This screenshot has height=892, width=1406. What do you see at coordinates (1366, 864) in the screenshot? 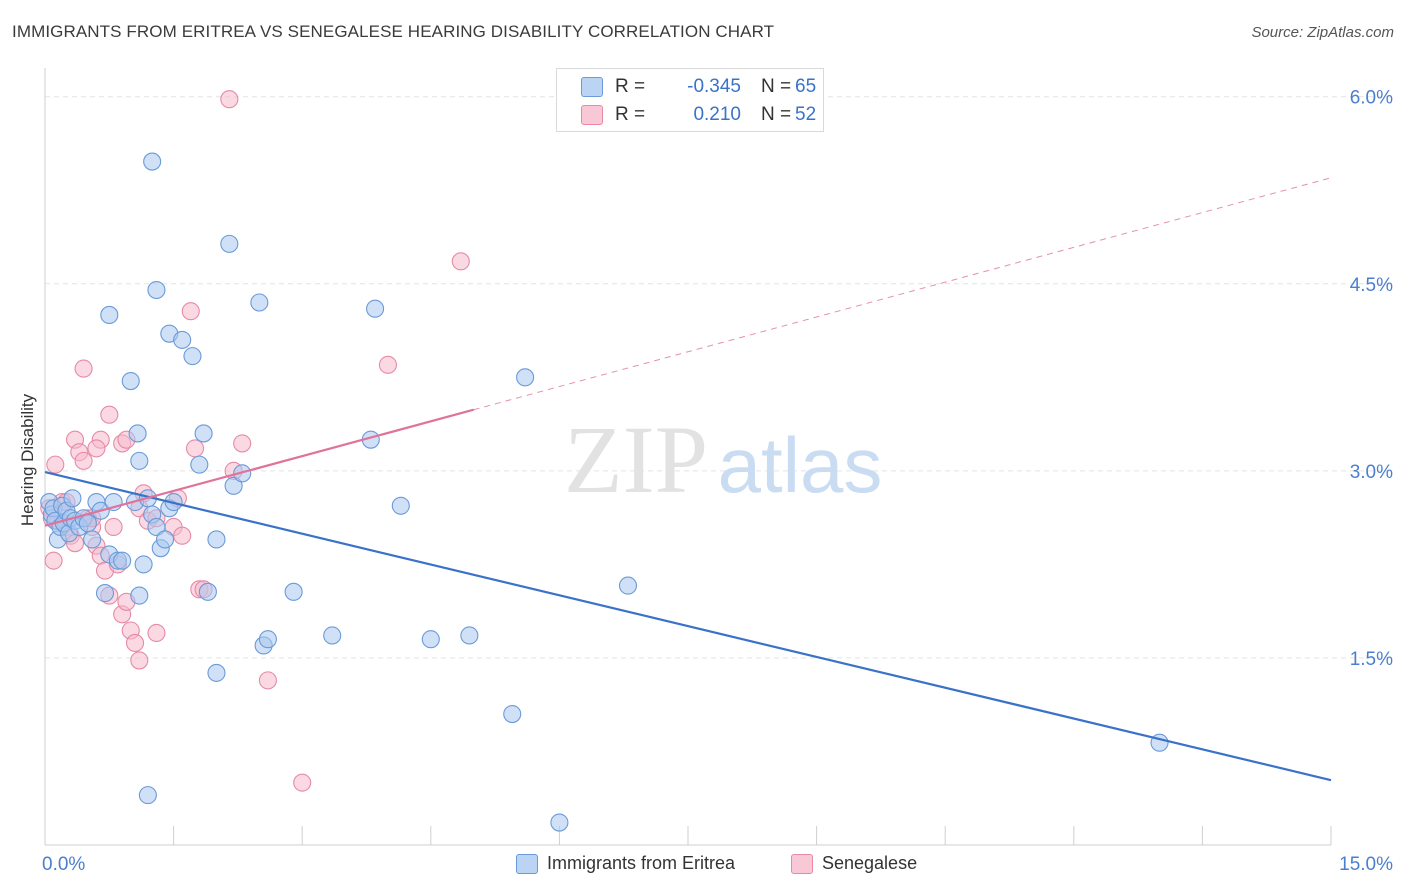
I see `x-tick-label: 15.0%` at bounding box center [1366, 864].